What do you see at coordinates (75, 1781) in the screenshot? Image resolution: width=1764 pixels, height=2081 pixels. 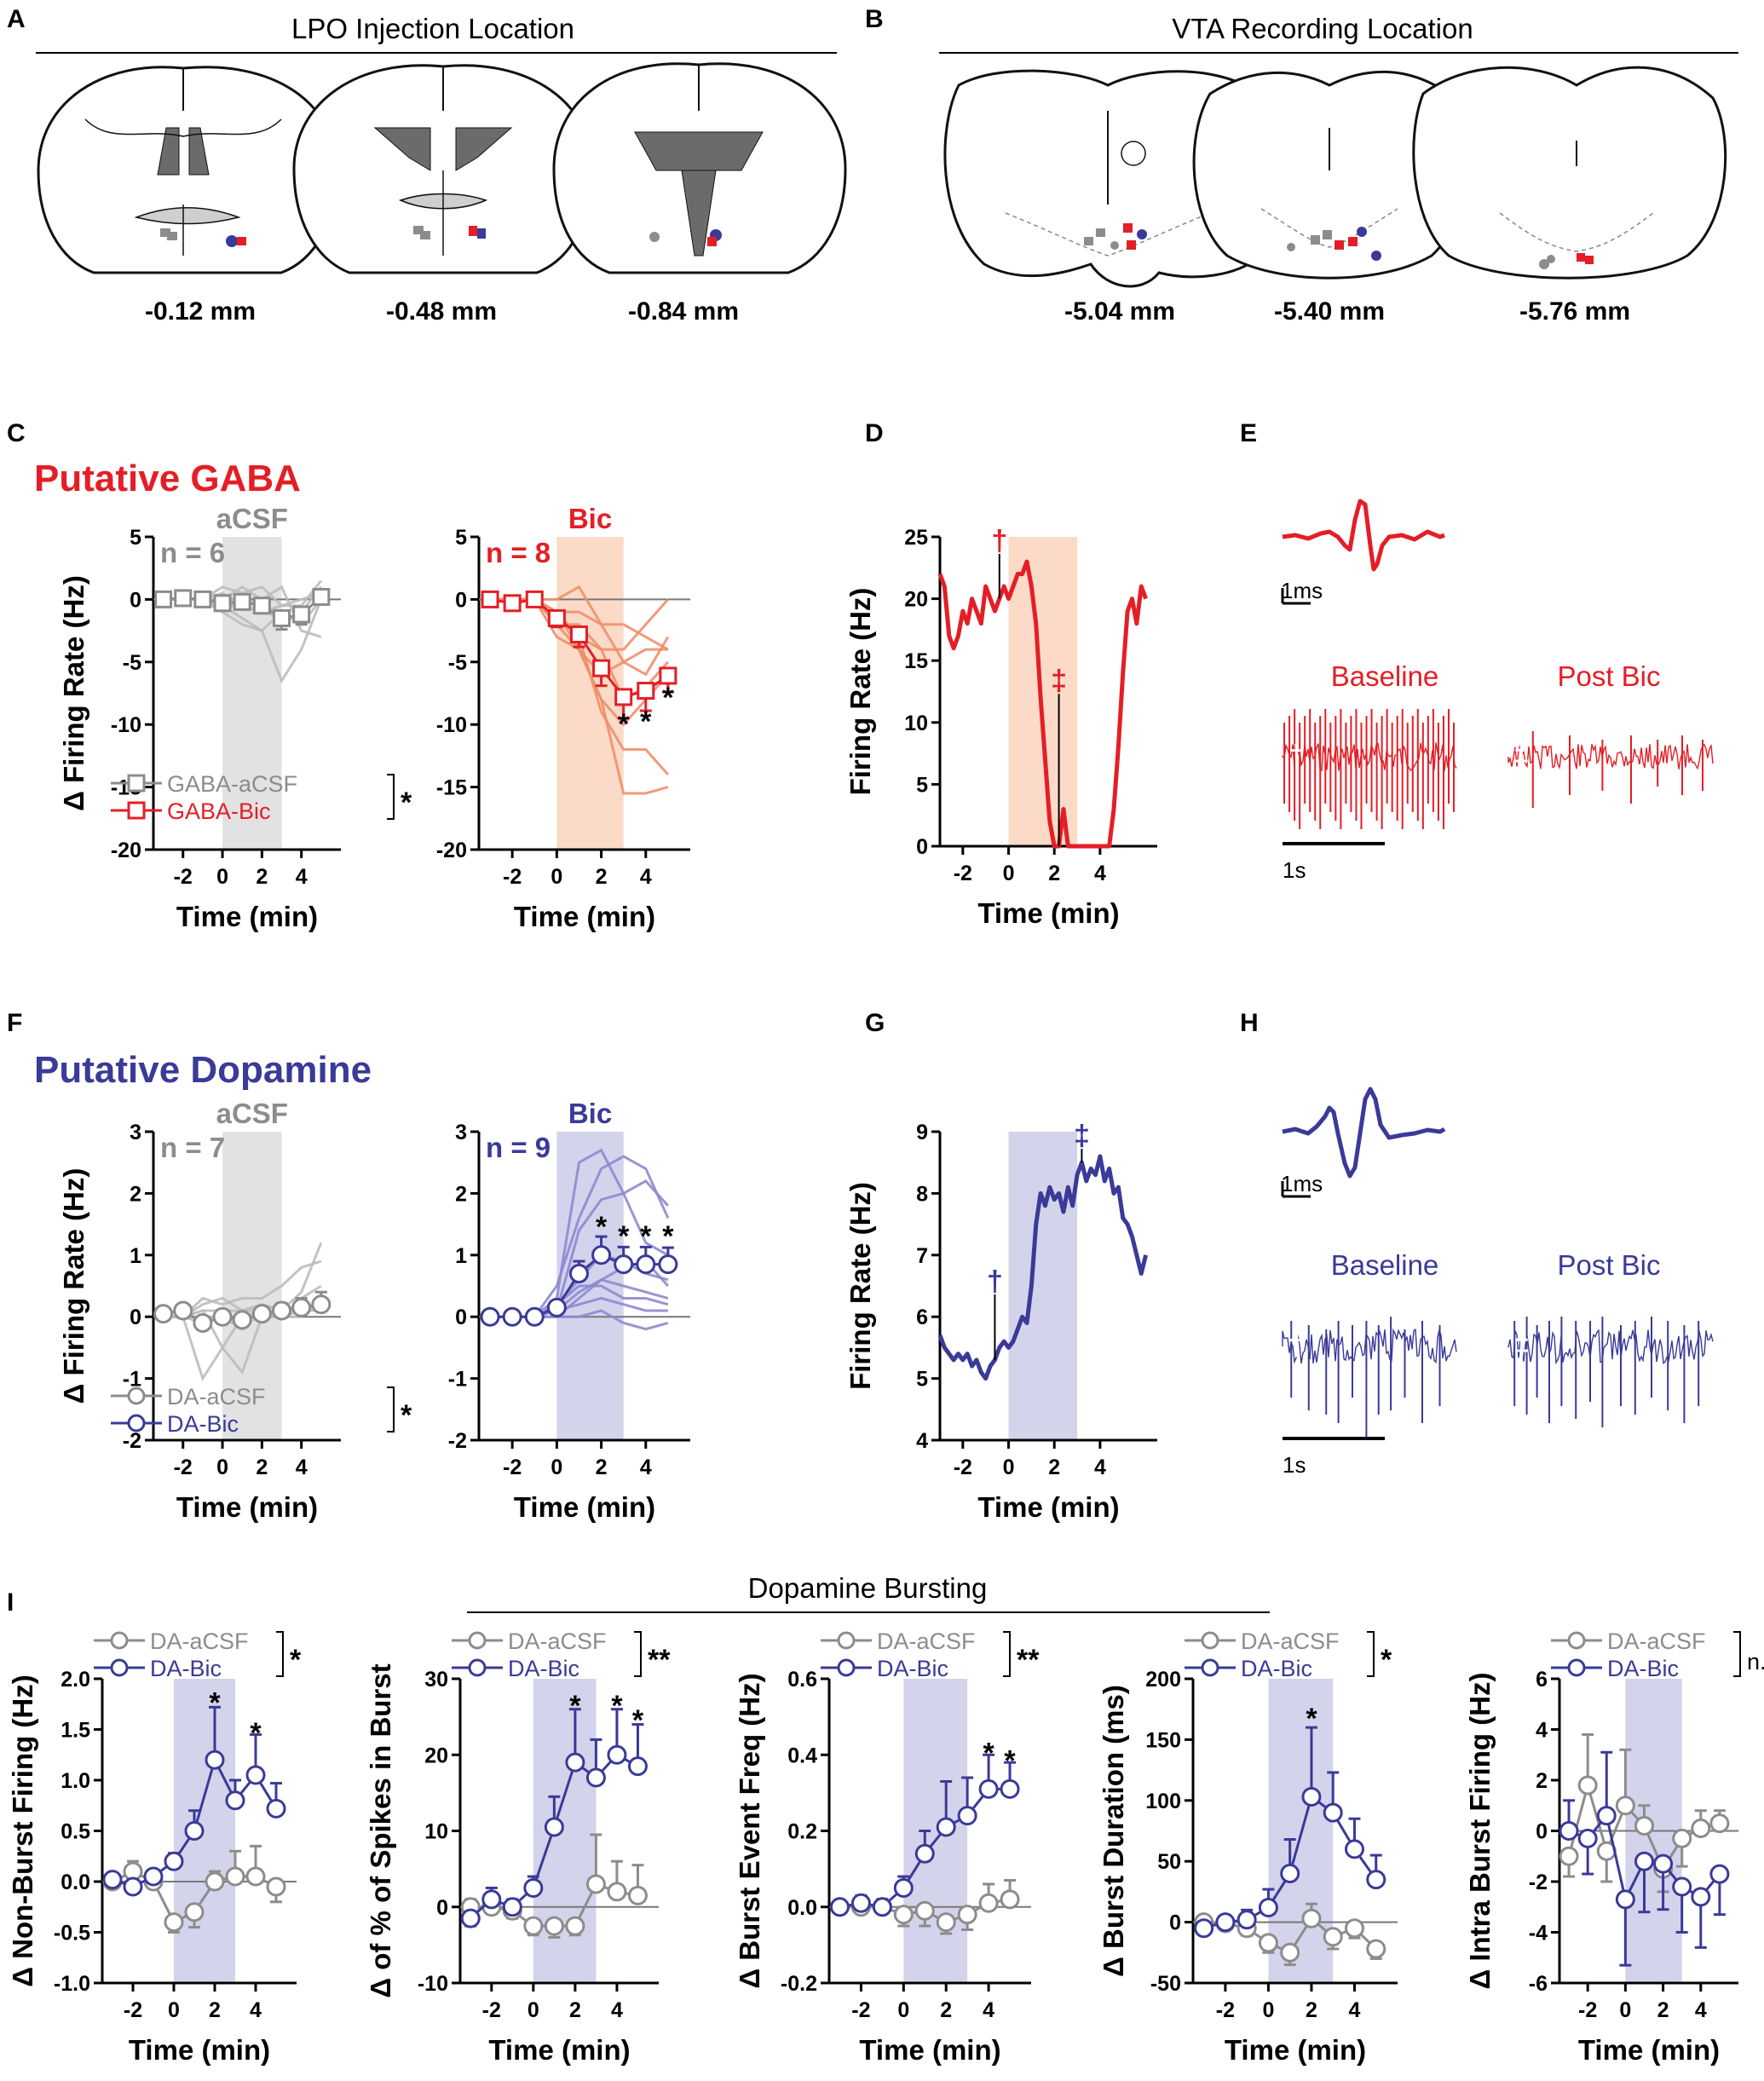 I see `y-tick-label: 1.0` at bounding box center [75, 1781].